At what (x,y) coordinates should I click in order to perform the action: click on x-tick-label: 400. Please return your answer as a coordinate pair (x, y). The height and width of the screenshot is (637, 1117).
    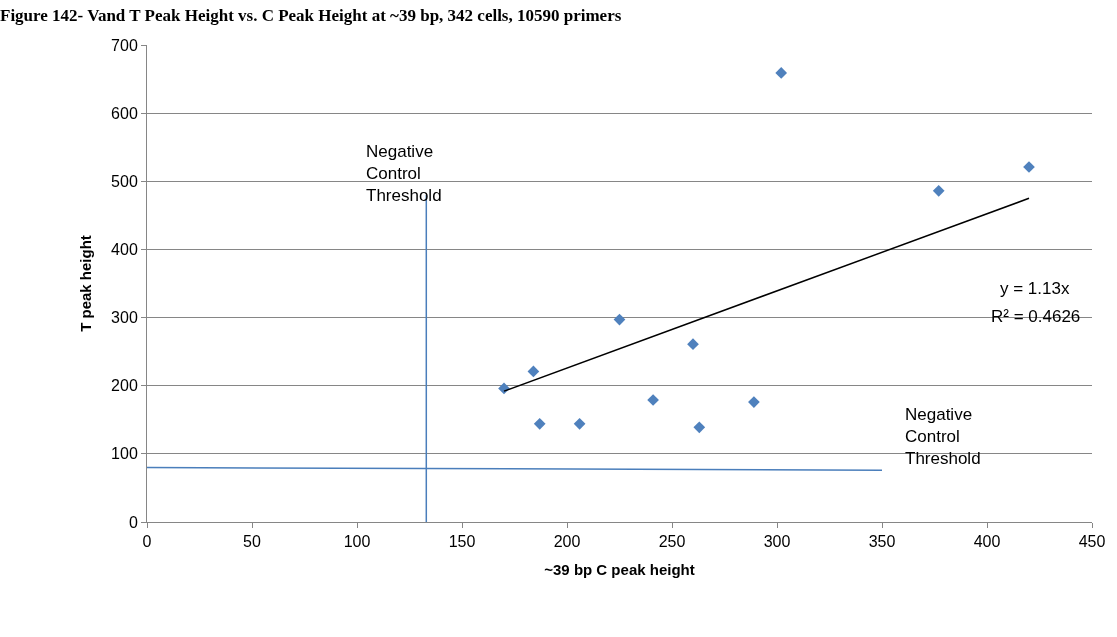
    Looking at the image, I should click on (987, 542).